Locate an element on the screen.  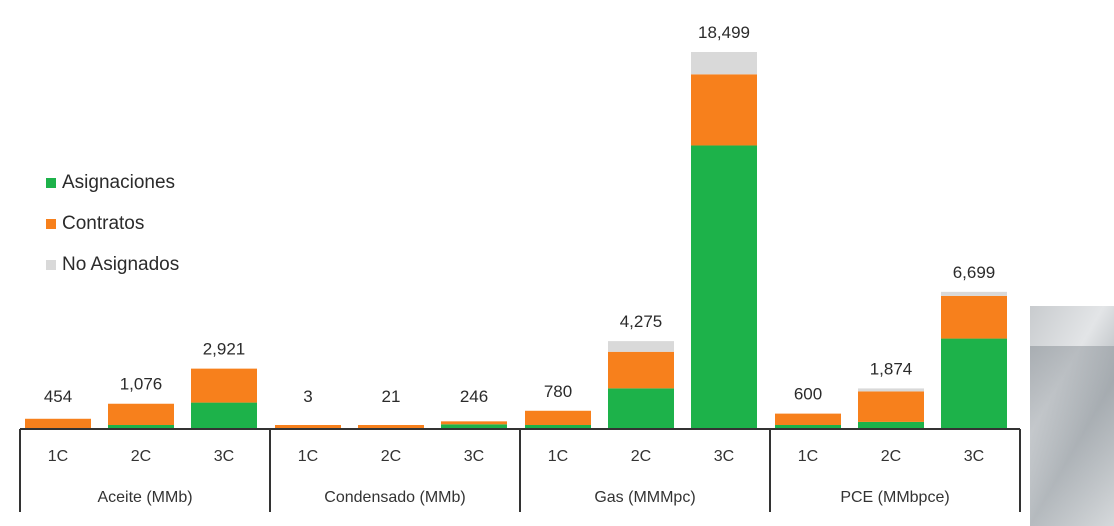
bar-group-3-1c-asignaciones is located at coordinates (558, 426).